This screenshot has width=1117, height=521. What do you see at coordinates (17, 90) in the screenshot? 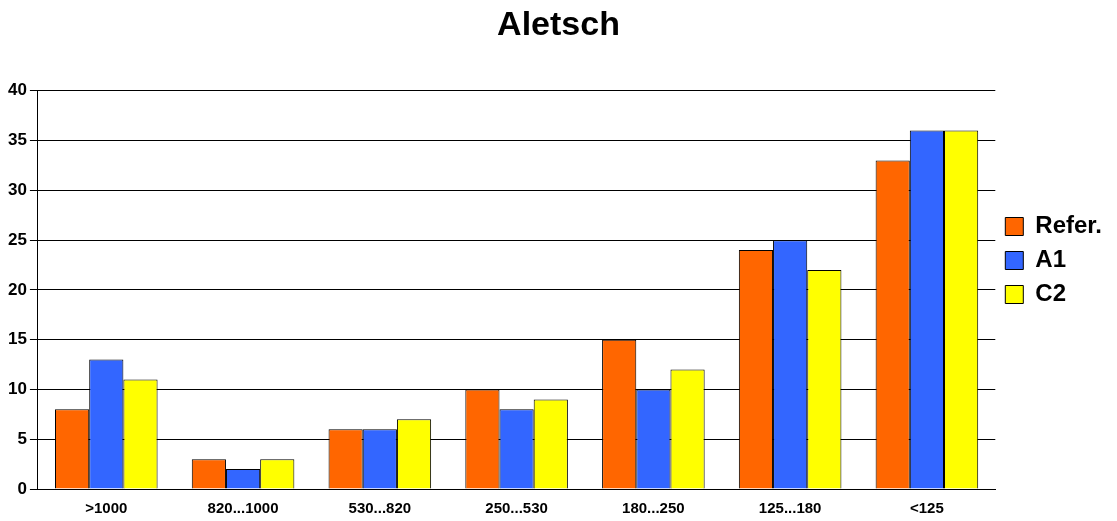
I see `y-tick-label: 40` at bounding box center [17, 90].